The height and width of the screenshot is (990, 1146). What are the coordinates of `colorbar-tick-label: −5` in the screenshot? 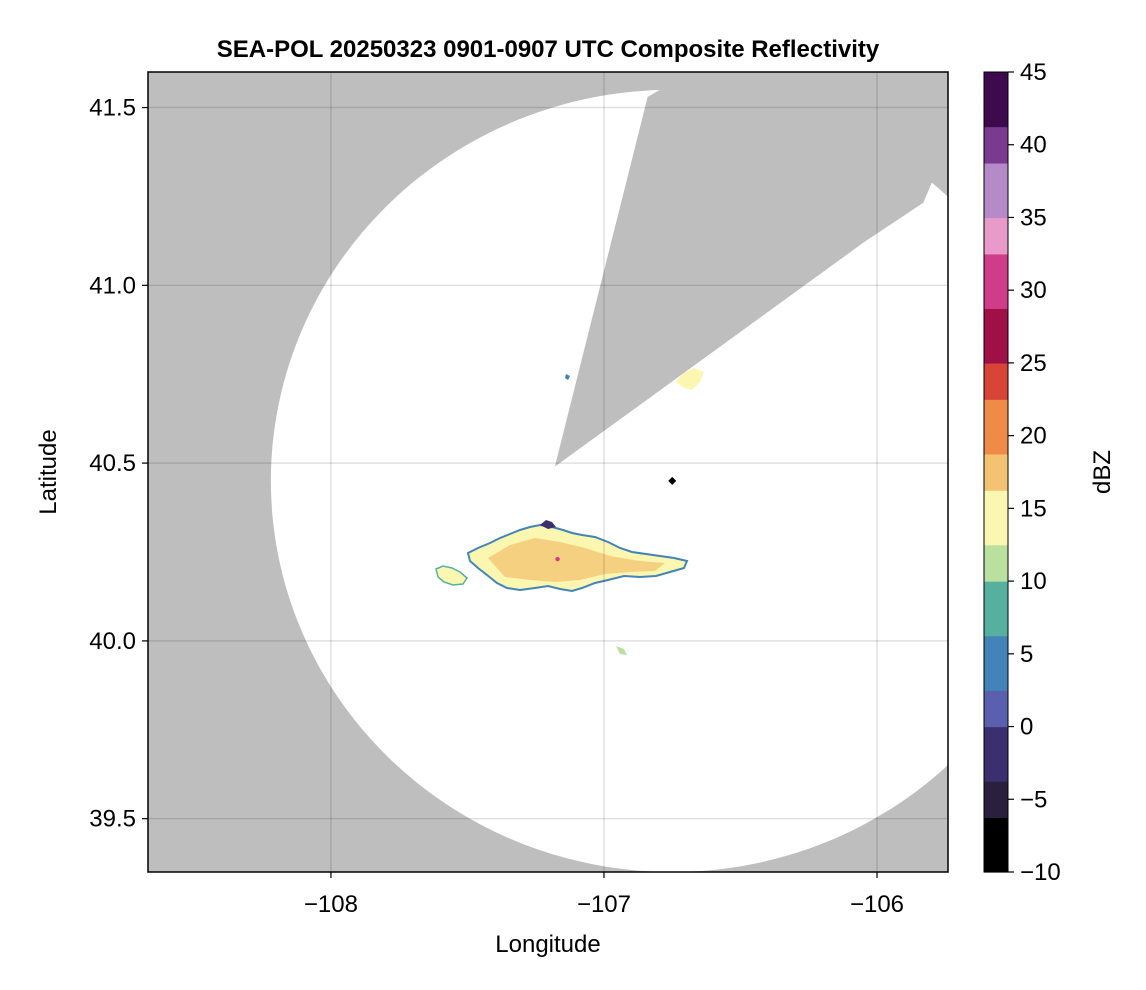 It's located at (1033, 799).